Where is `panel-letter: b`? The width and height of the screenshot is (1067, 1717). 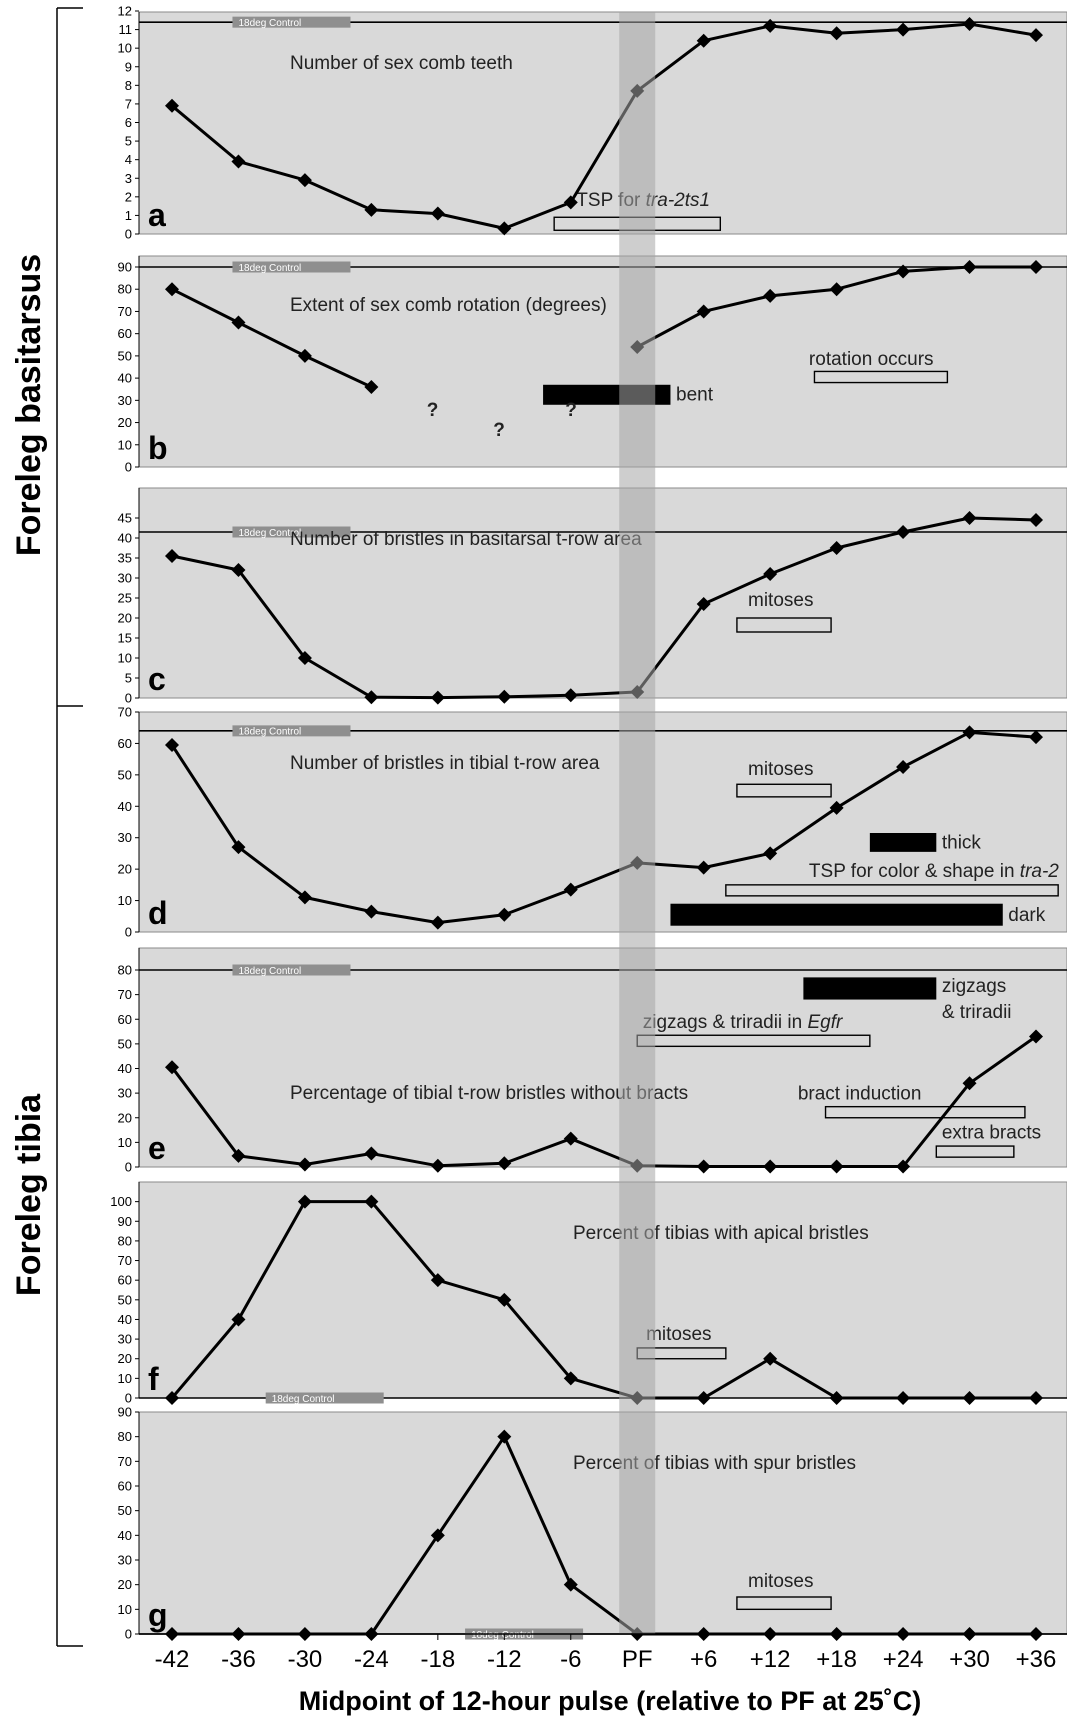 panel-letter: b is located at coordinates (158, 448).